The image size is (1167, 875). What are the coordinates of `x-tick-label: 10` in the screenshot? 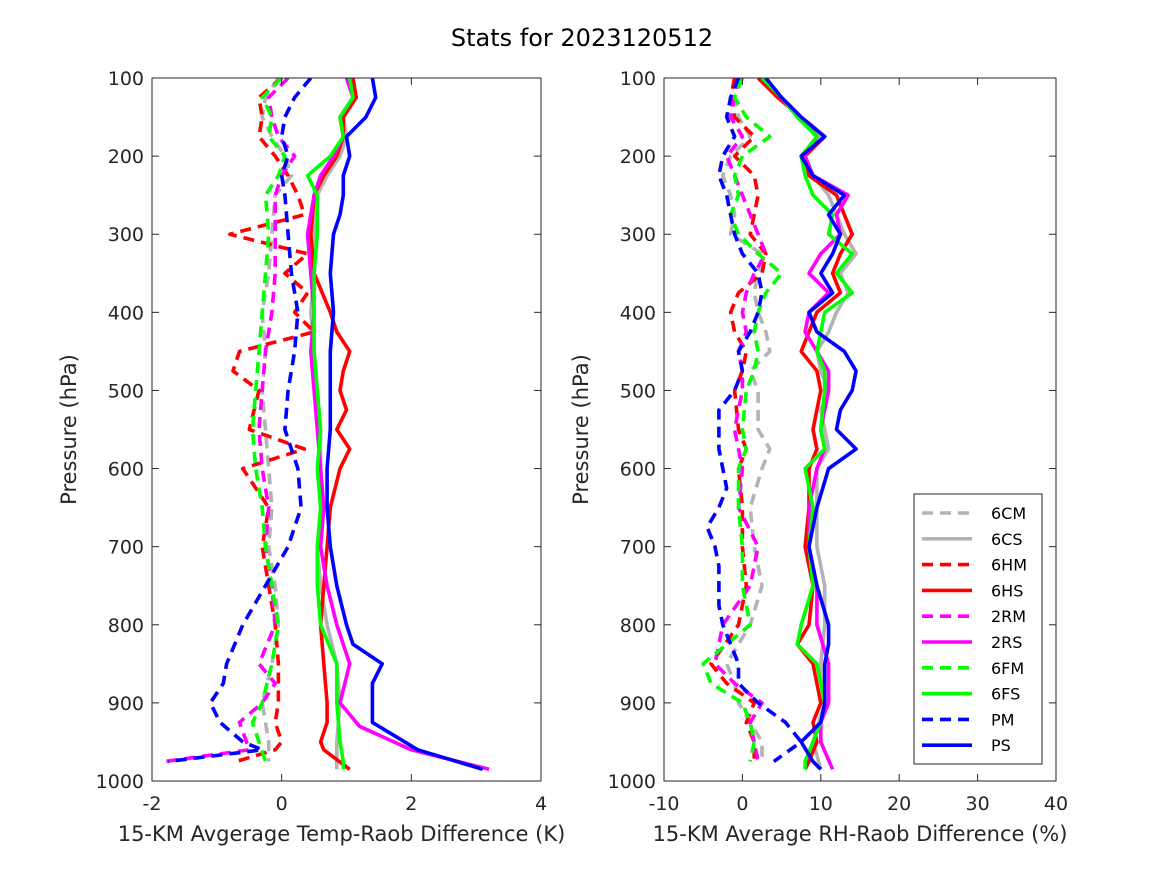 It's located at (821, 804).